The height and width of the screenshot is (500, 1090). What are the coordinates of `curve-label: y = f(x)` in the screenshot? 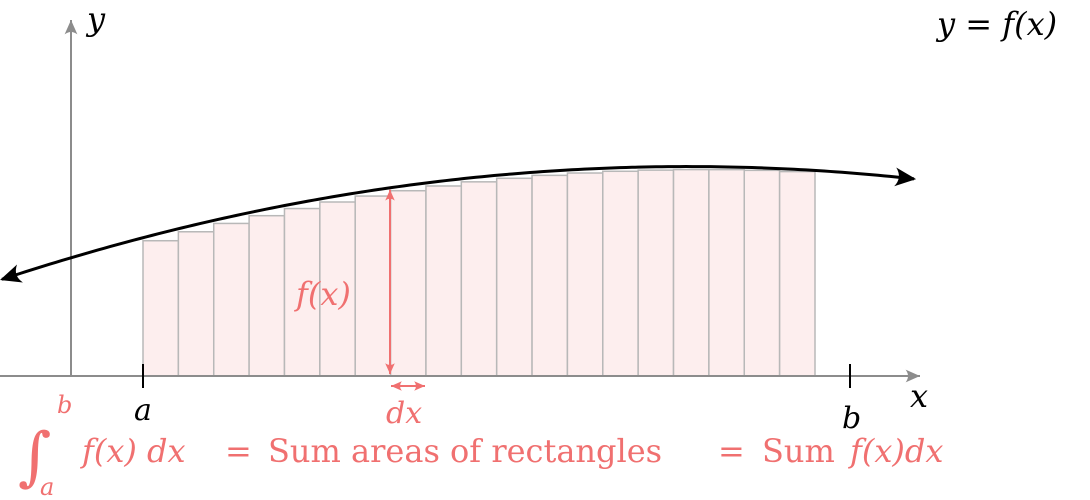 It's located at (996, 24).